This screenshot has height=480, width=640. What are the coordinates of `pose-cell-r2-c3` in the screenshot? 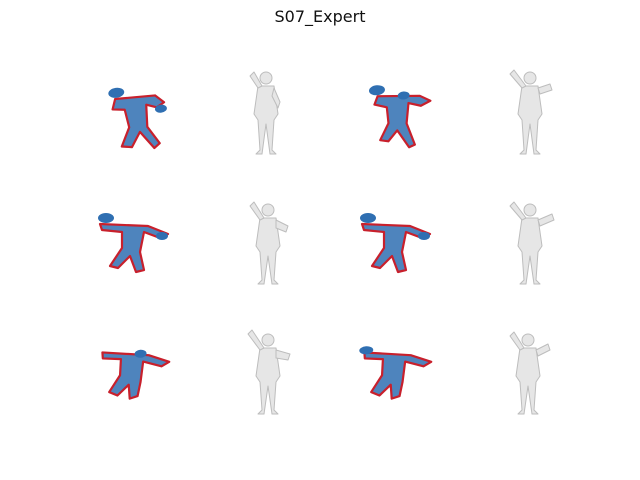 It's located at (400, 251).